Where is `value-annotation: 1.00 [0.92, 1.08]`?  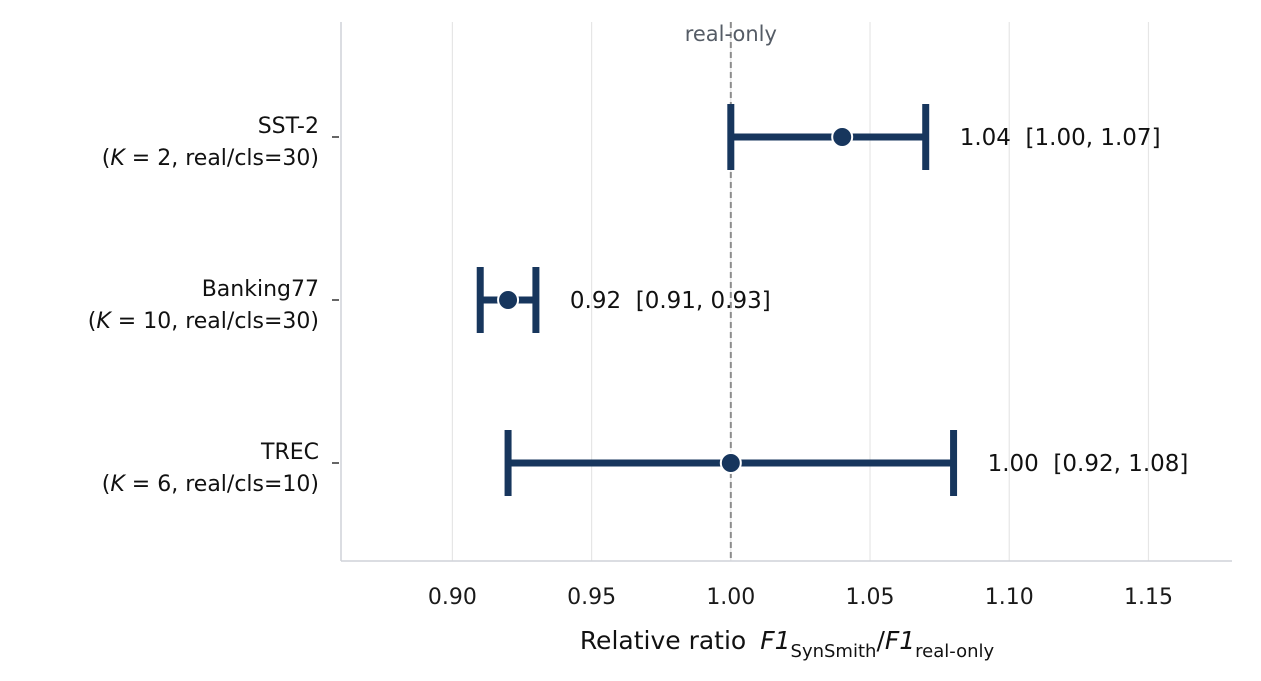
value-annotation: 1.00 [0.92, 1.08] is located at coordinates (1088, 464).